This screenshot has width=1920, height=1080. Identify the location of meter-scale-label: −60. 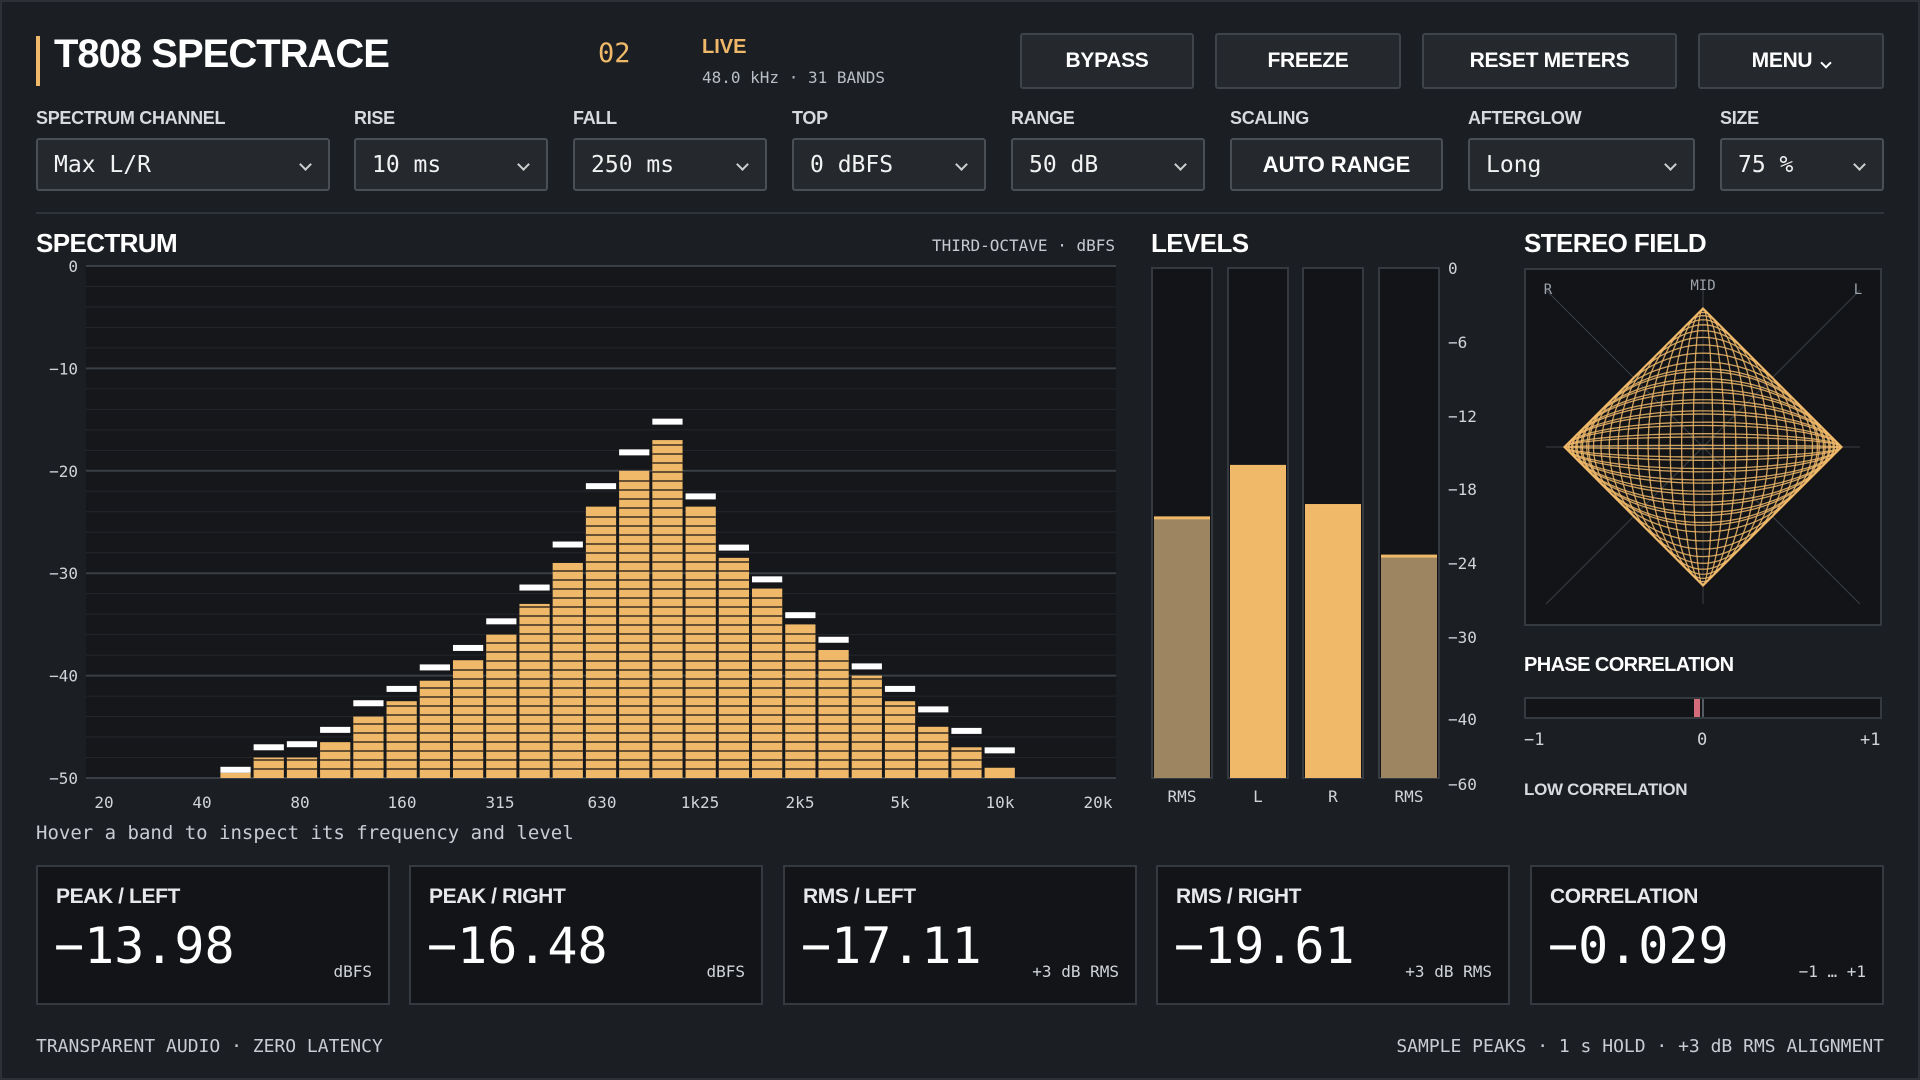
(1462, 784).